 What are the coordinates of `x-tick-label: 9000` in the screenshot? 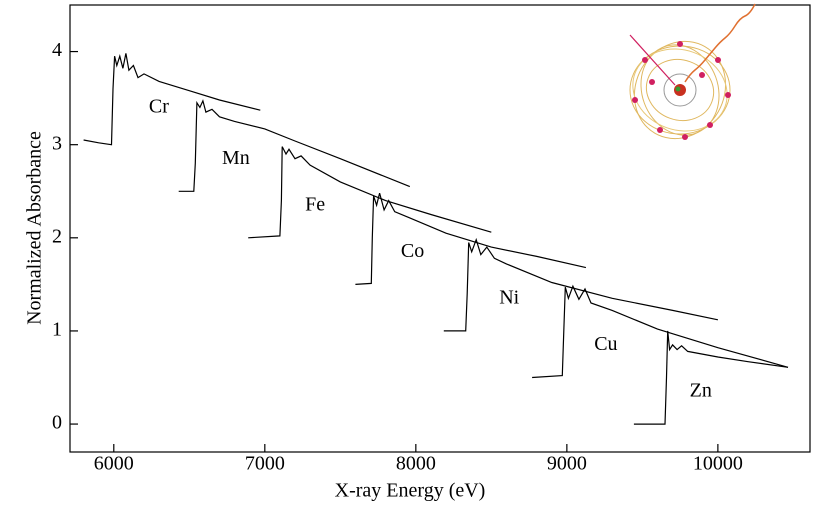 It's located at (567, 464).